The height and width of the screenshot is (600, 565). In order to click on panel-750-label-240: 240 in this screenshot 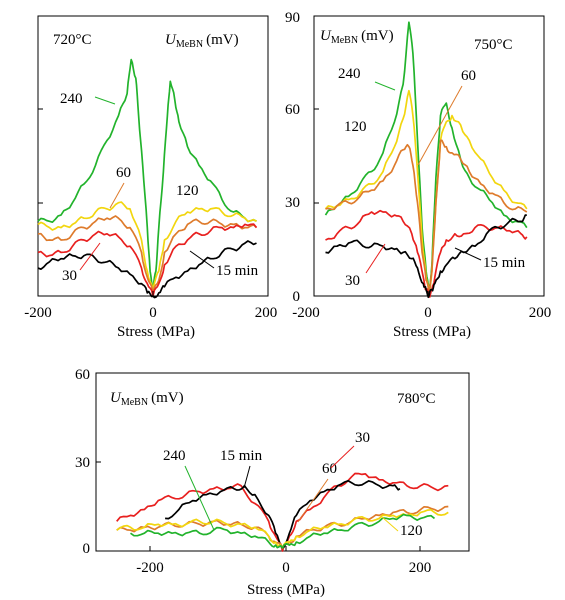, I will do `click(349, 74)`.